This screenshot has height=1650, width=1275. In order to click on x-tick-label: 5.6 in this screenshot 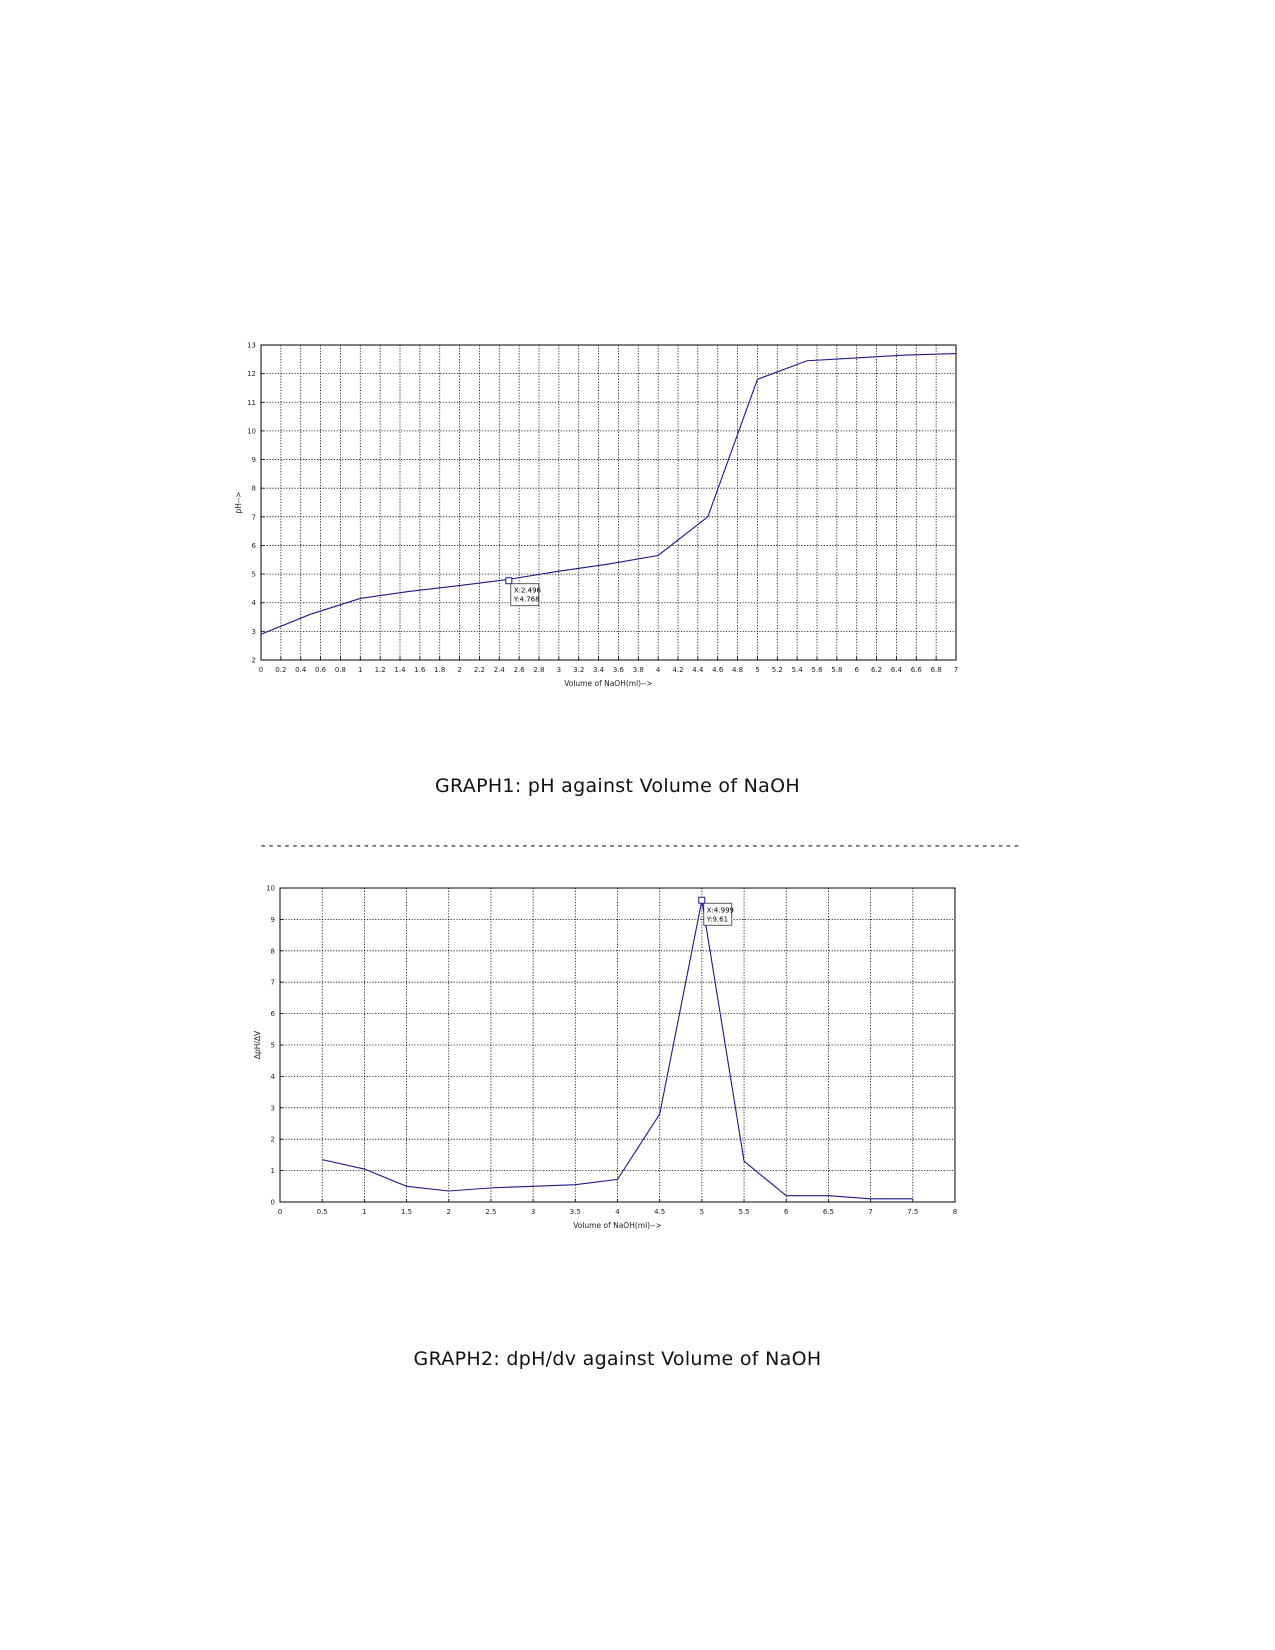, I will do `click(817, 670)`.